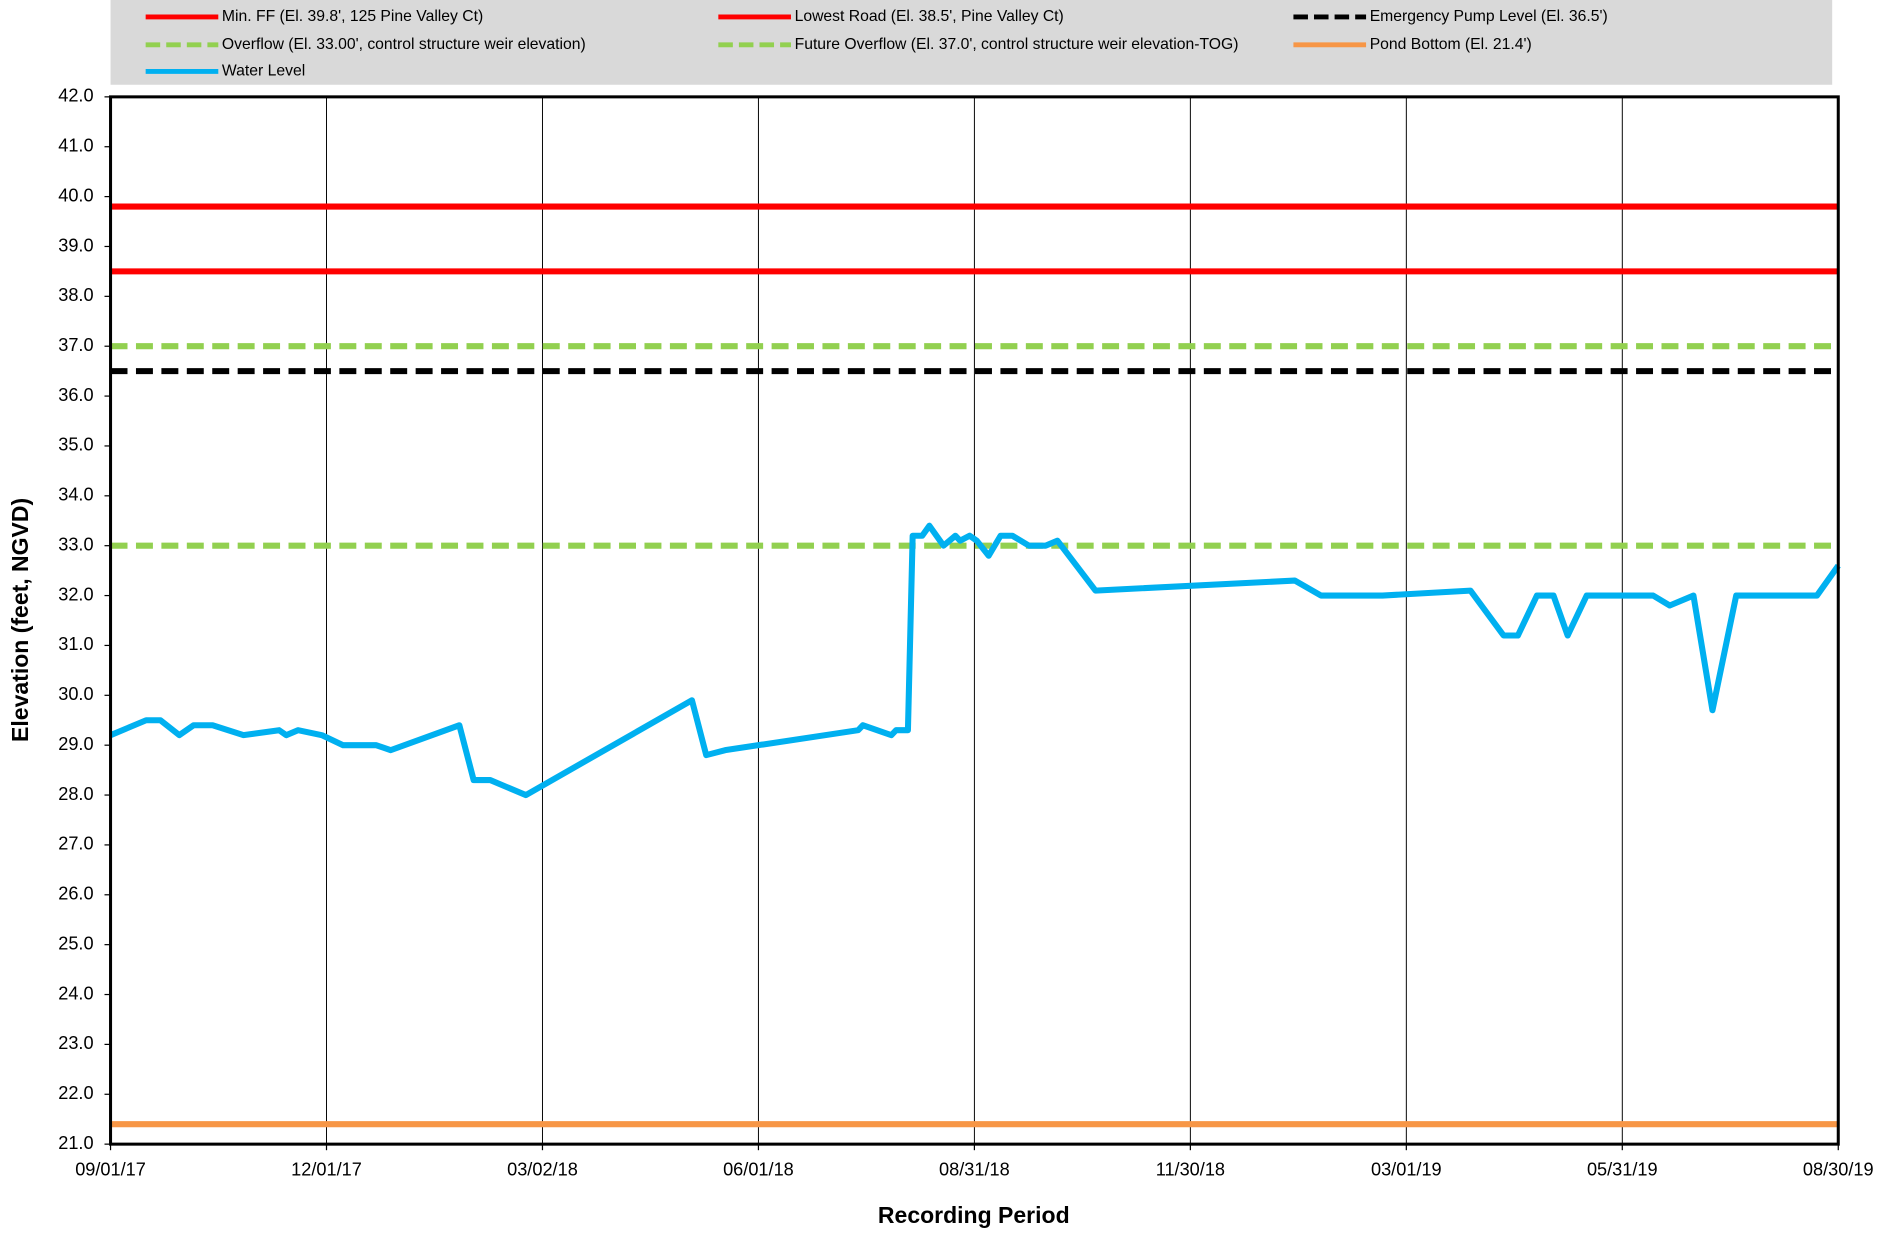 This screenshot has width=1881, height=1241. I want to click on x-tick-label: 05/31/19, so click(1622, 1170).